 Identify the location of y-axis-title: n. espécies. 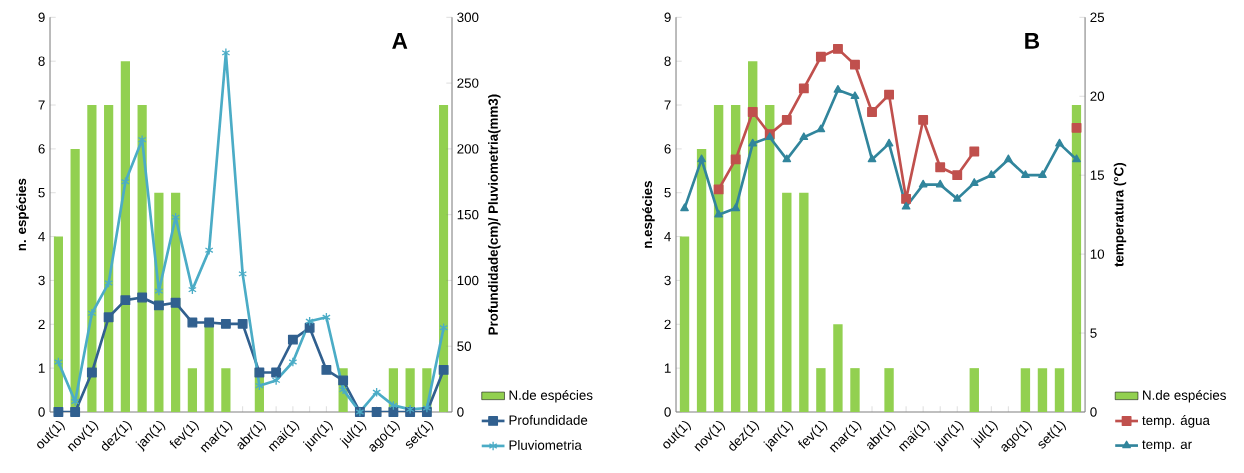
(22, 214).